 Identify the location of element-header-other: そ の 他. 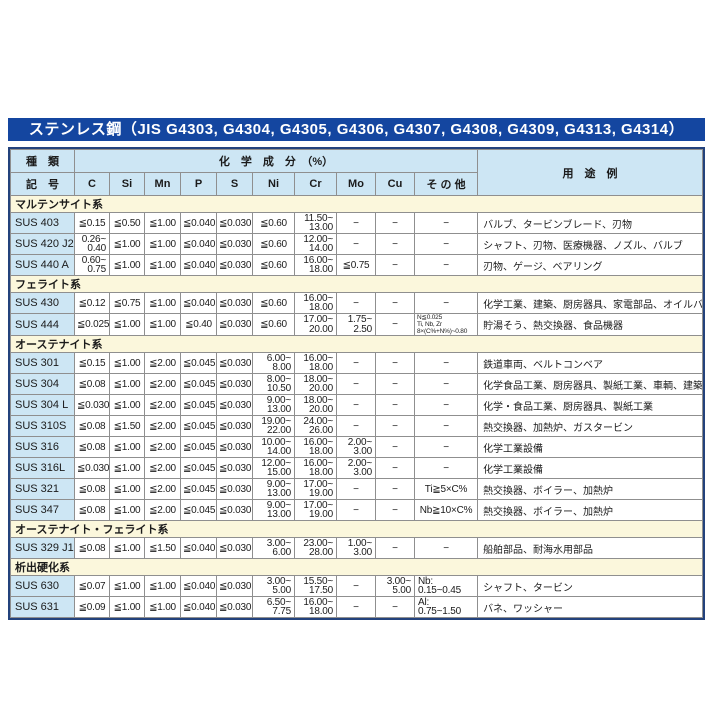
(446, 184).